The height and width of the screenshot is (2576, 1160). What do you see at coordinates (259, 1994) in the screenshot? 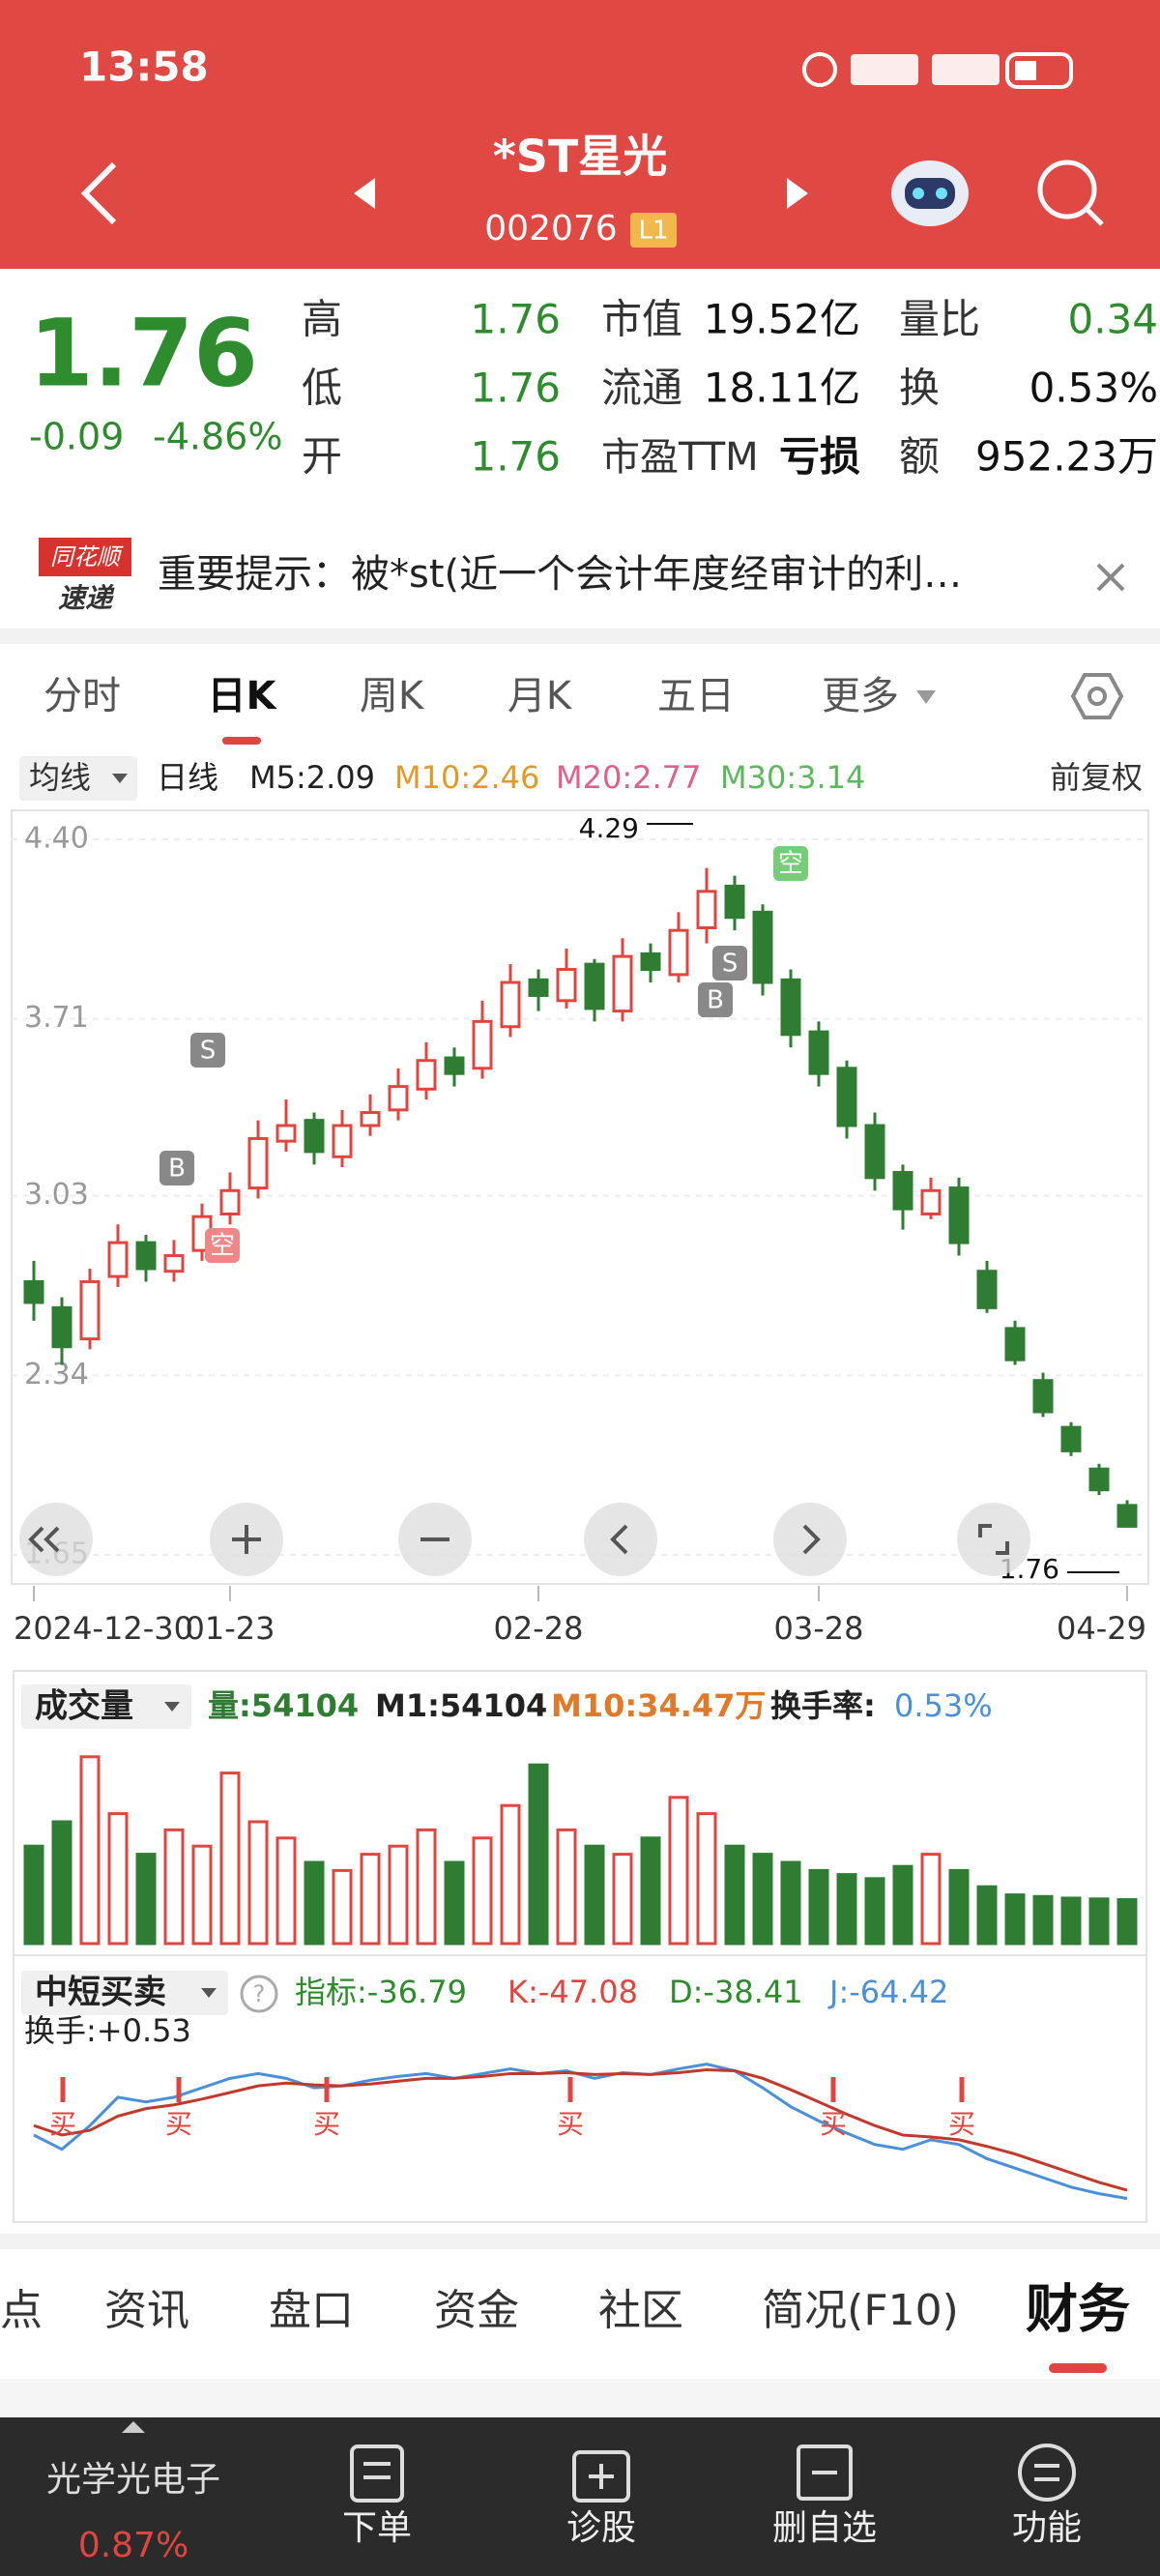
I see `help-icon` at bounding box center [259, 1994].